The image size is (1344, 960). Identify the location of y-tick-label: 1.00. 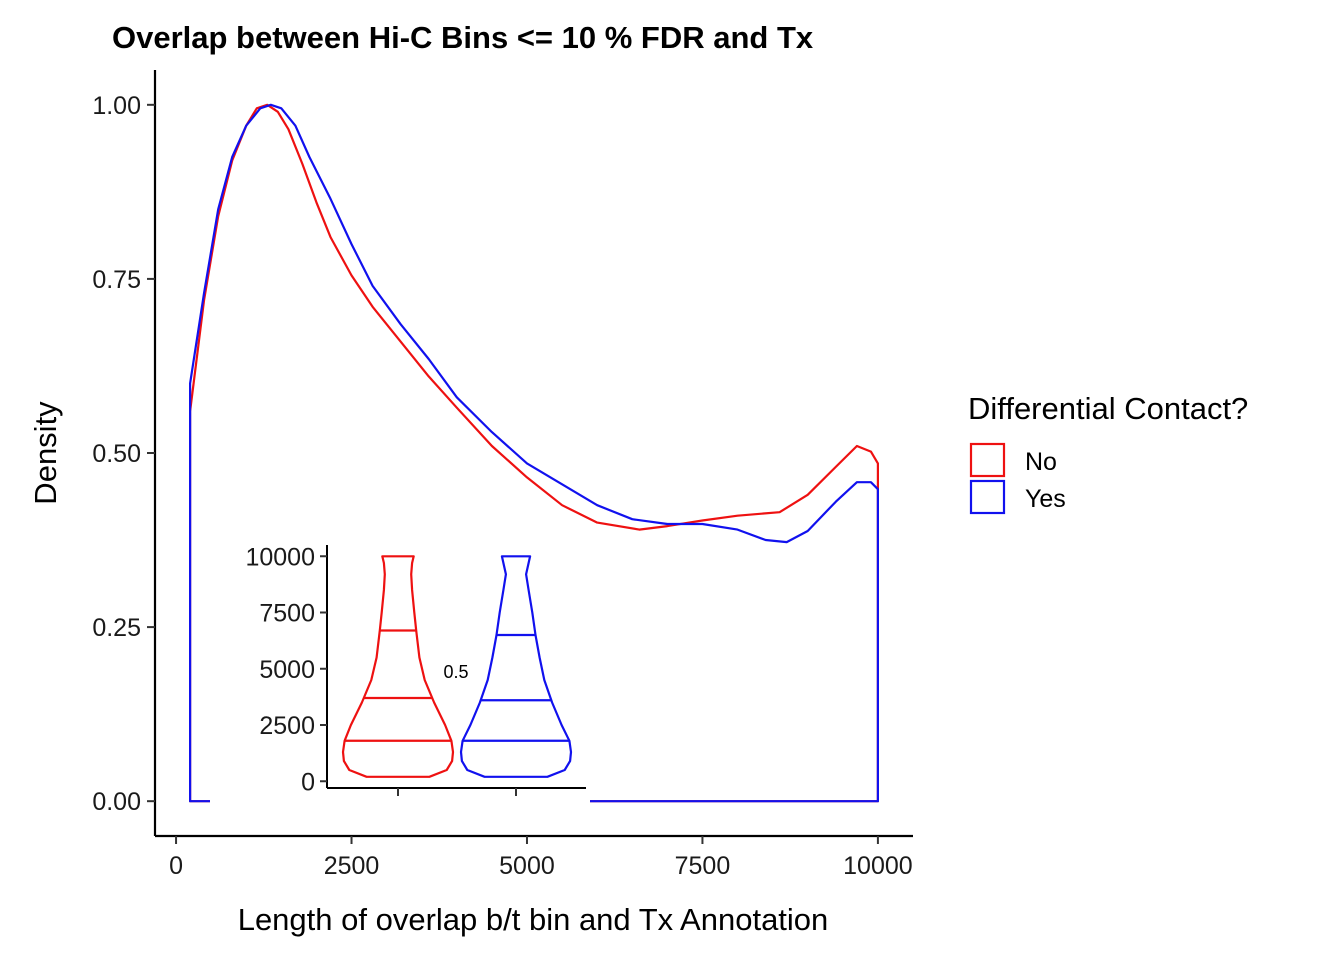
(116, 106).